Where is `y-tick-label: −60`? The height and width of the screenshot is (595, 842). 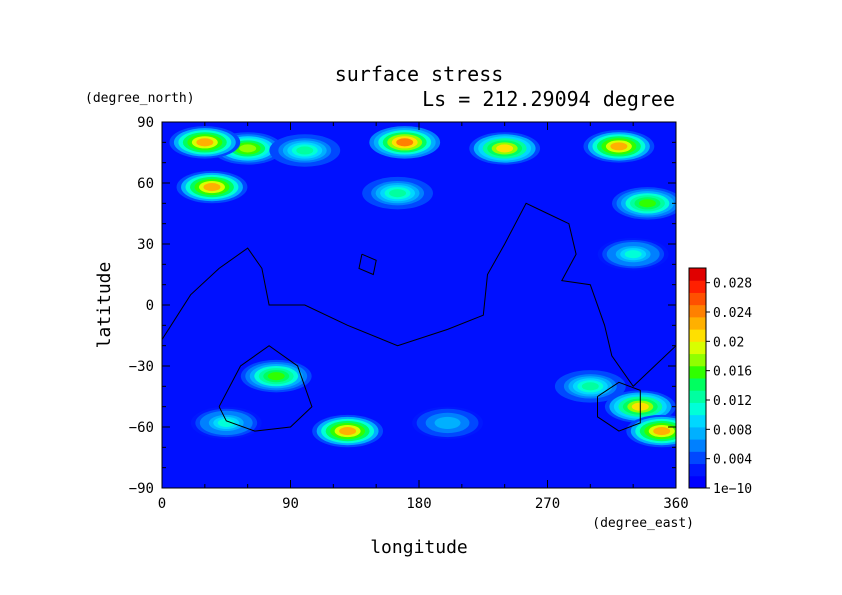
y-tick-label: −60 is located at coordinates (141, 428).